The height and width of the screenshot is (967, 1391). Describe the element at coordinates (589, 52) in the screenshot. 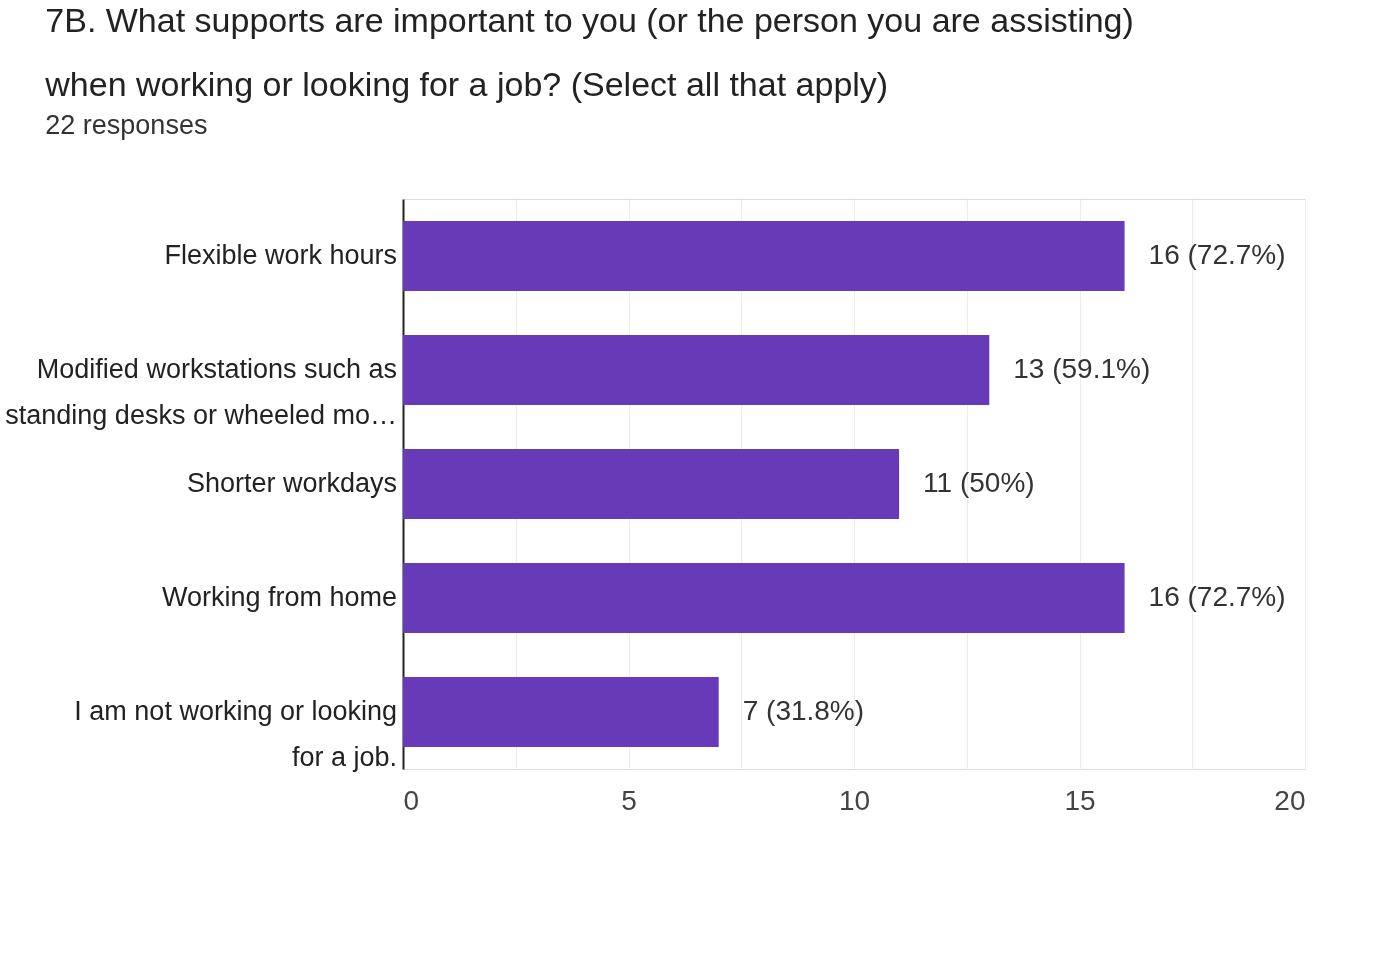

I see `chart-title: 7B. What supports are important to you (or the person you are assisting) when working or looking for a job? (Select all that apply)` at that location.